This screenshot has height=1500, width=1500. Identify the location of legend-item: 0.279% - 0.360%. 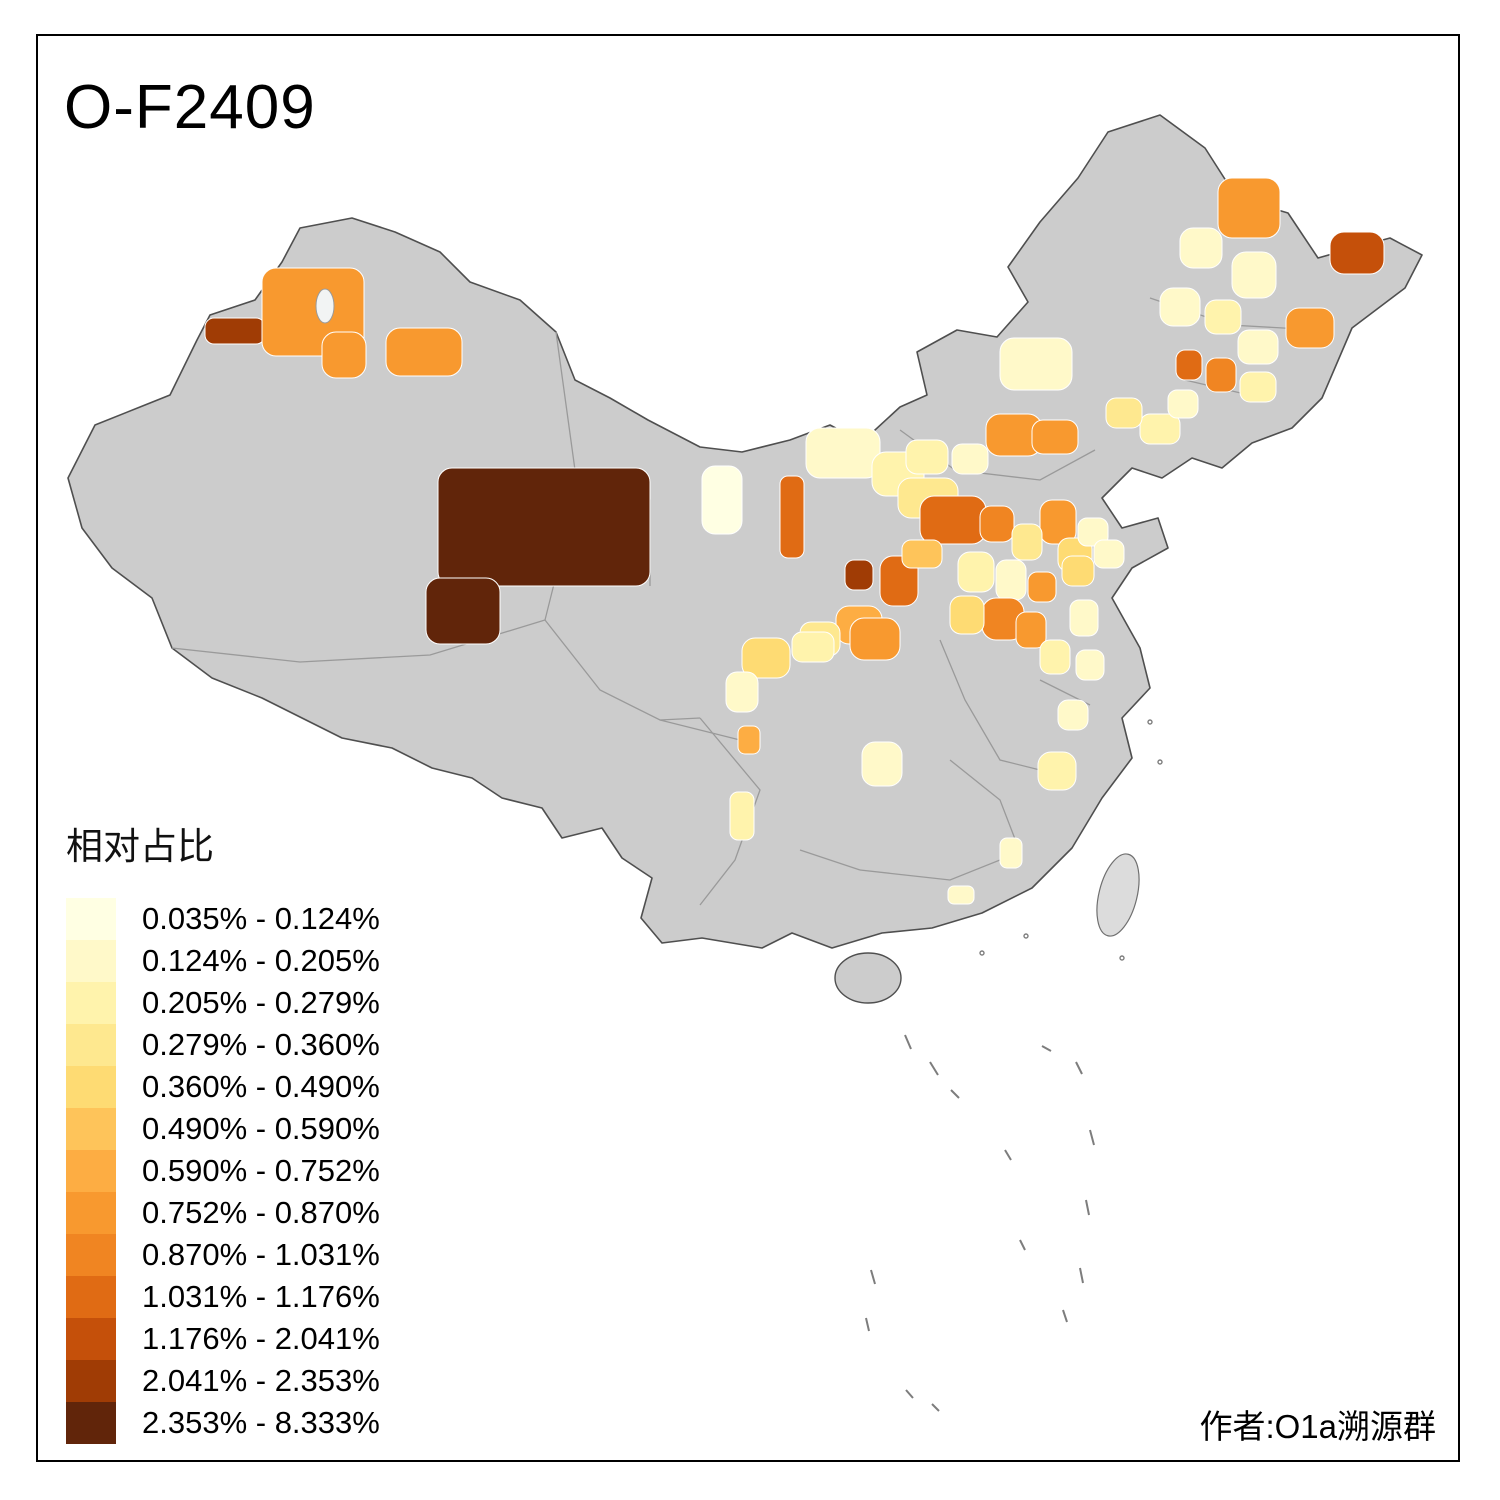
(286, 1045).